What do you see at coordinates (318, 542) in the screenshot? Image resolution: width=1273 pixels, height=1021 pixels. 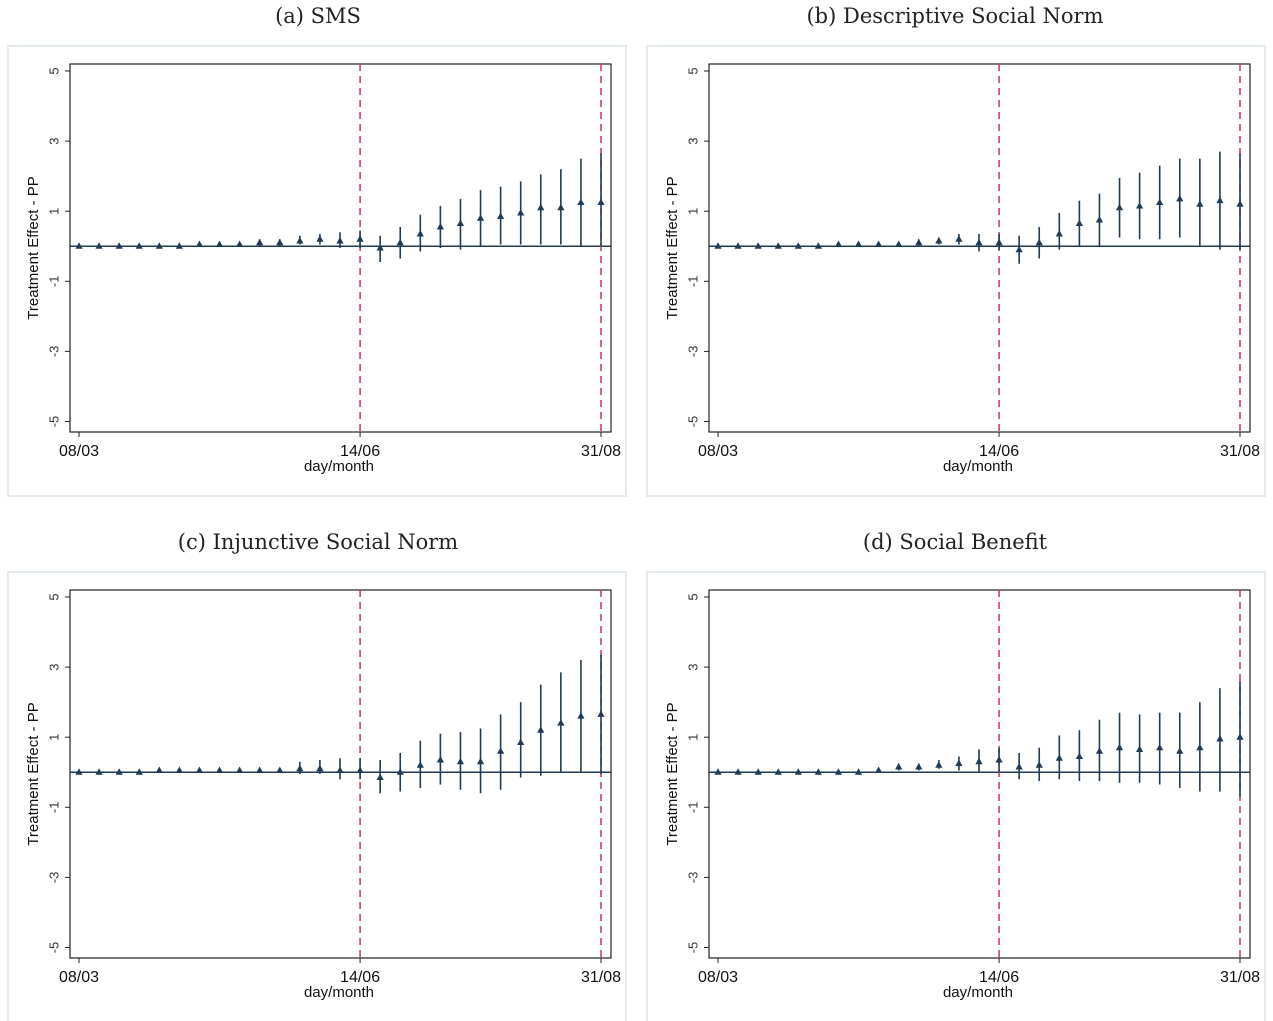 I see `panel-c-caption: (c) Injunctive Social Norm` at bounding box center [318, 542].